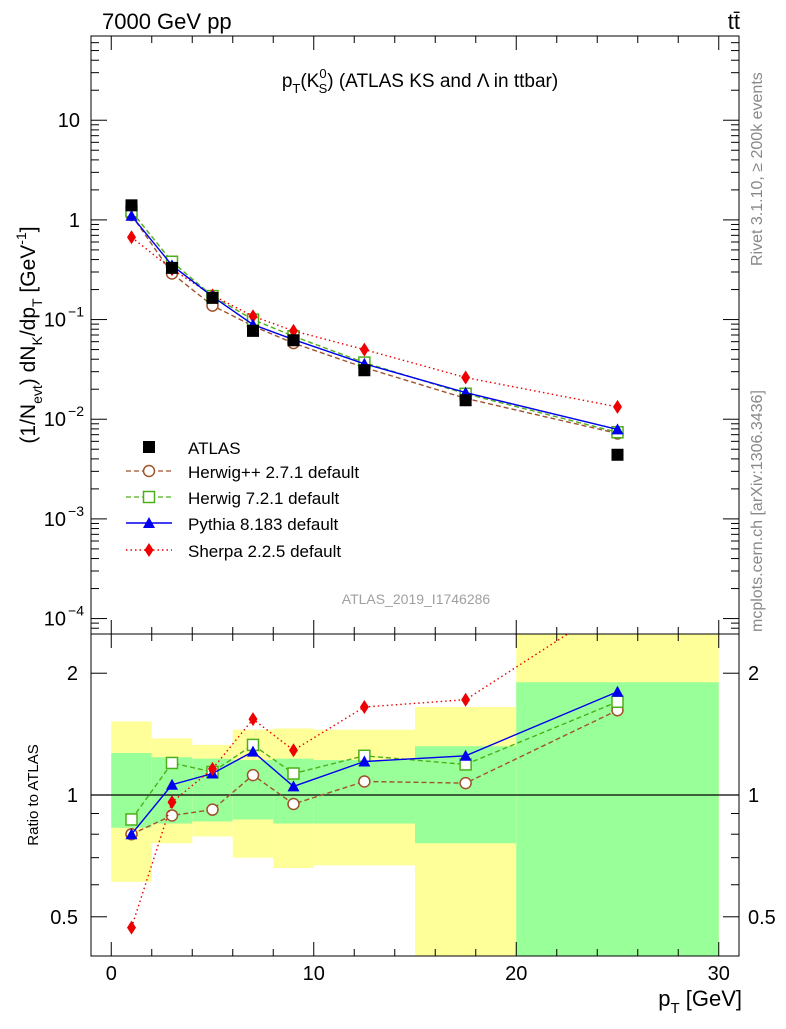 The width and height of the screenshot is (786, 1029). I want to click on ratio-ytick-label-left-1: 1, so click(72, 796).